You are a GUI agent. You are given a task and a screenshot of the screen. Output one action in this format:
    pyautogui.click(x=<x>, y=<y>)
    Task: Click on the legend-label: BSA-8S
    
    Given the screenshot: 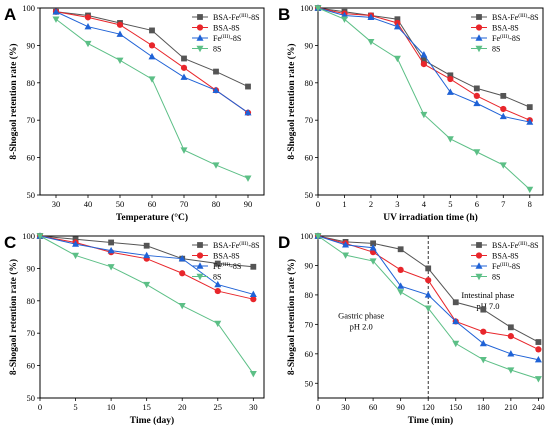 What is the action you would take?
    pyautogui.click(x=505, y=256)
    